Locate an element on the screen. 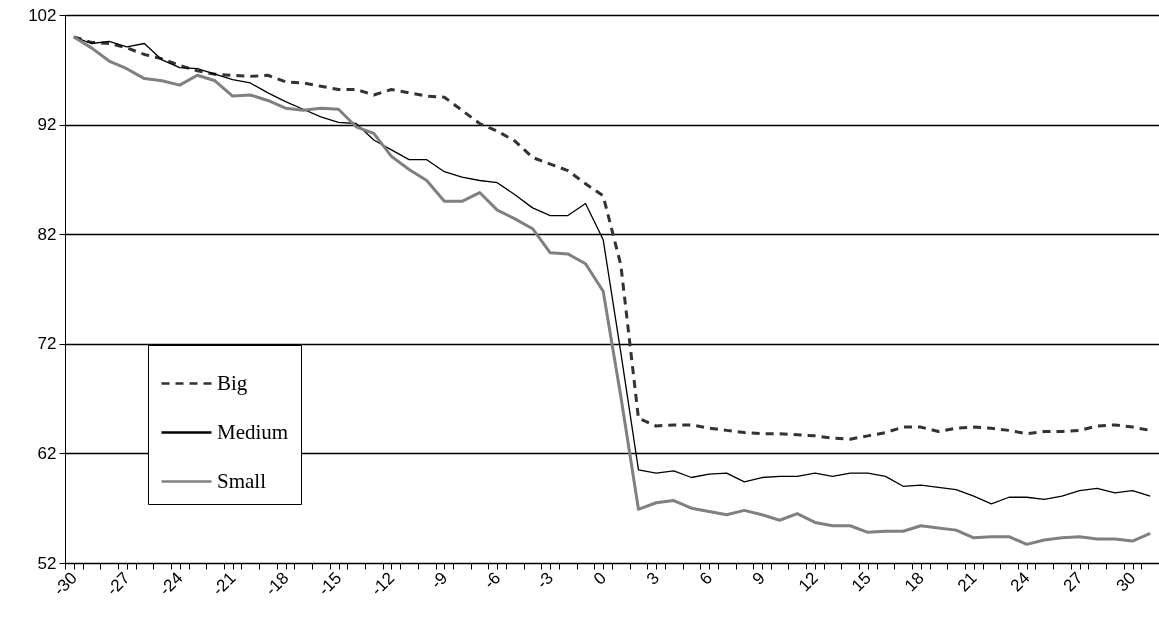  x-tick-label: 30 is located at coordinates (1126, 582).